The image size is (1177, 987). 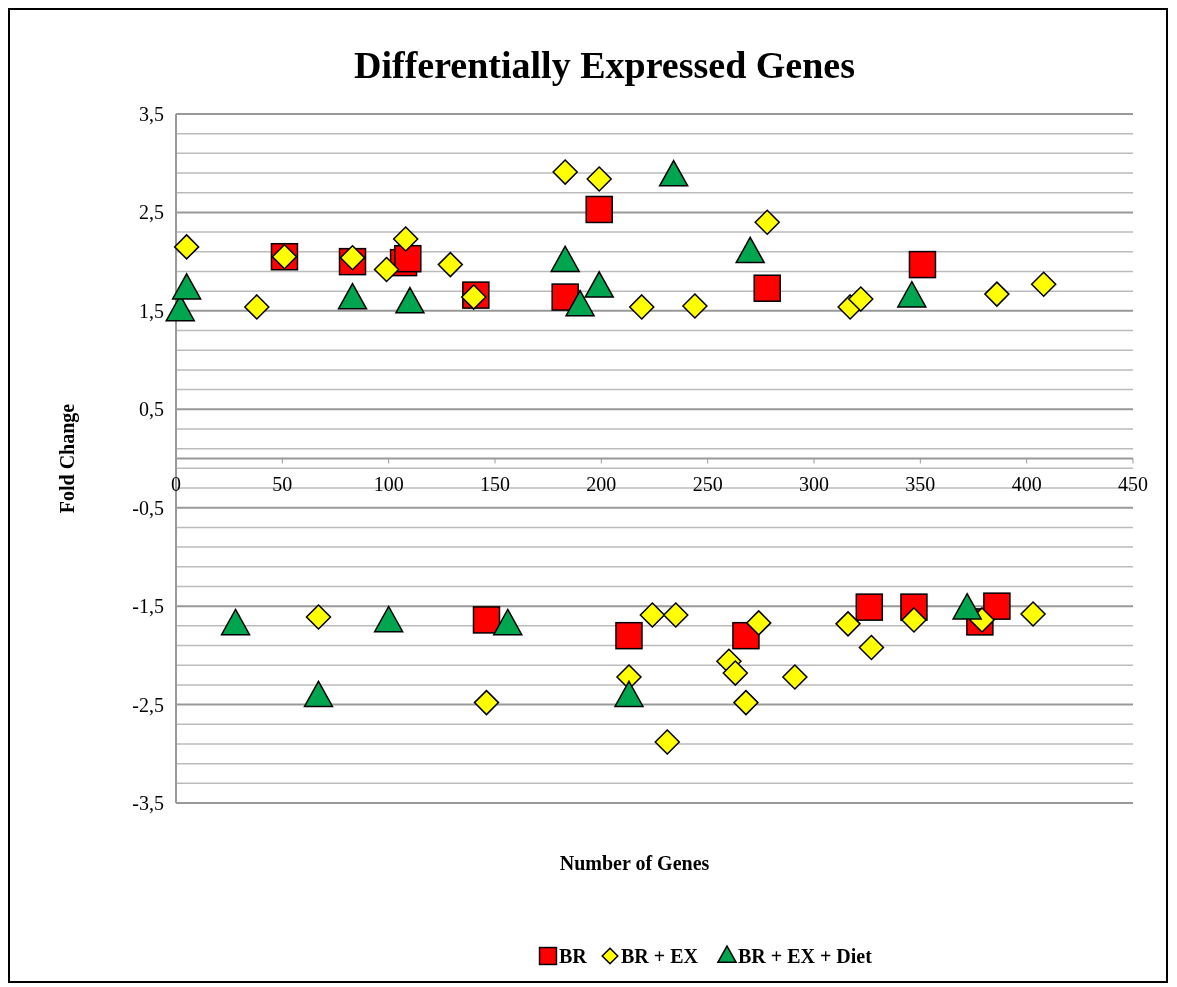 What do you see at coordinates (495, 483) in the screenshot?
I see `x-tick-label: 150` at bounding box center [495, 483].